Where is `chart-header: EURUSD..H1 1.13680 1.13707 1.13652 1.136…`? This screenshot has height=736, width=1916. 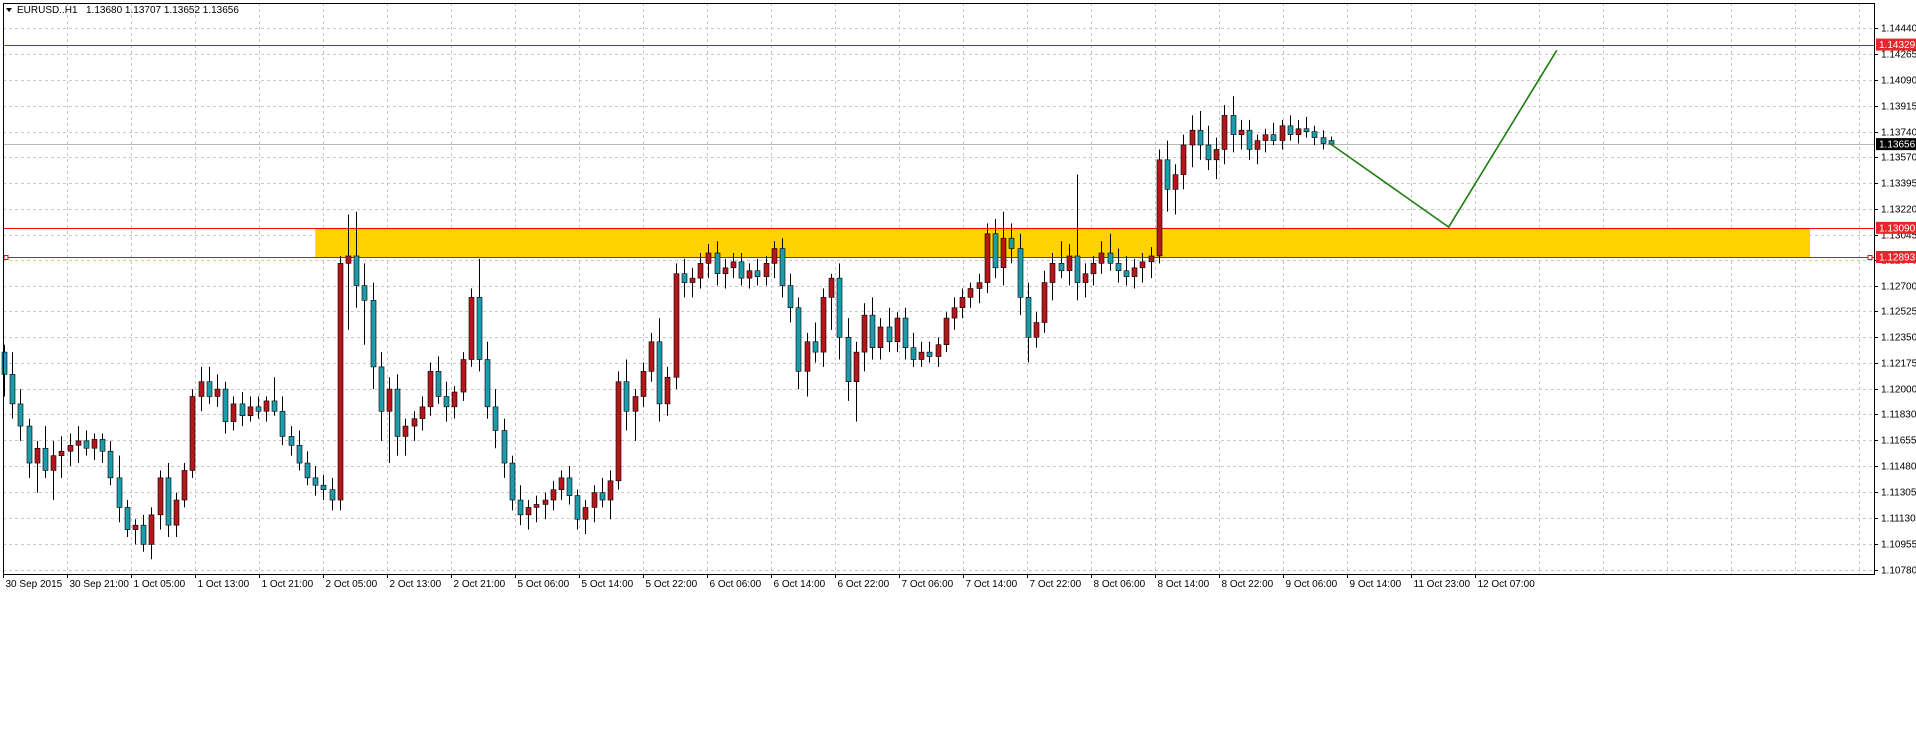
chart-header: EURUSD..H1 1.13680 1.13707 1.13652 1.136… is located at coordinates (122, 10).